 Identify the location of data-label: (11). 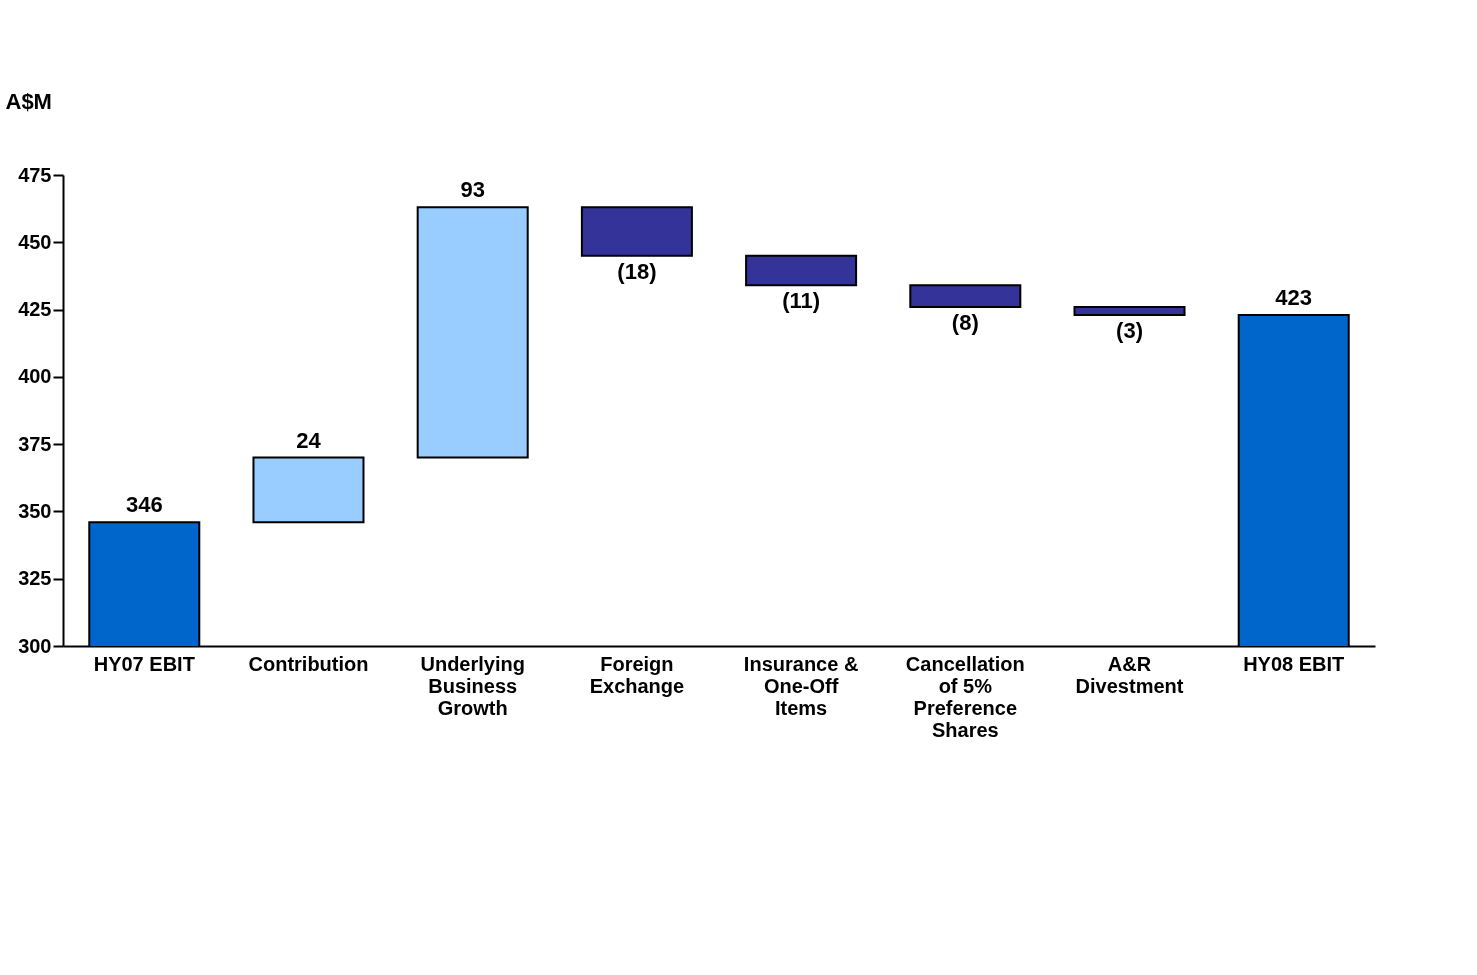
(801, 301).